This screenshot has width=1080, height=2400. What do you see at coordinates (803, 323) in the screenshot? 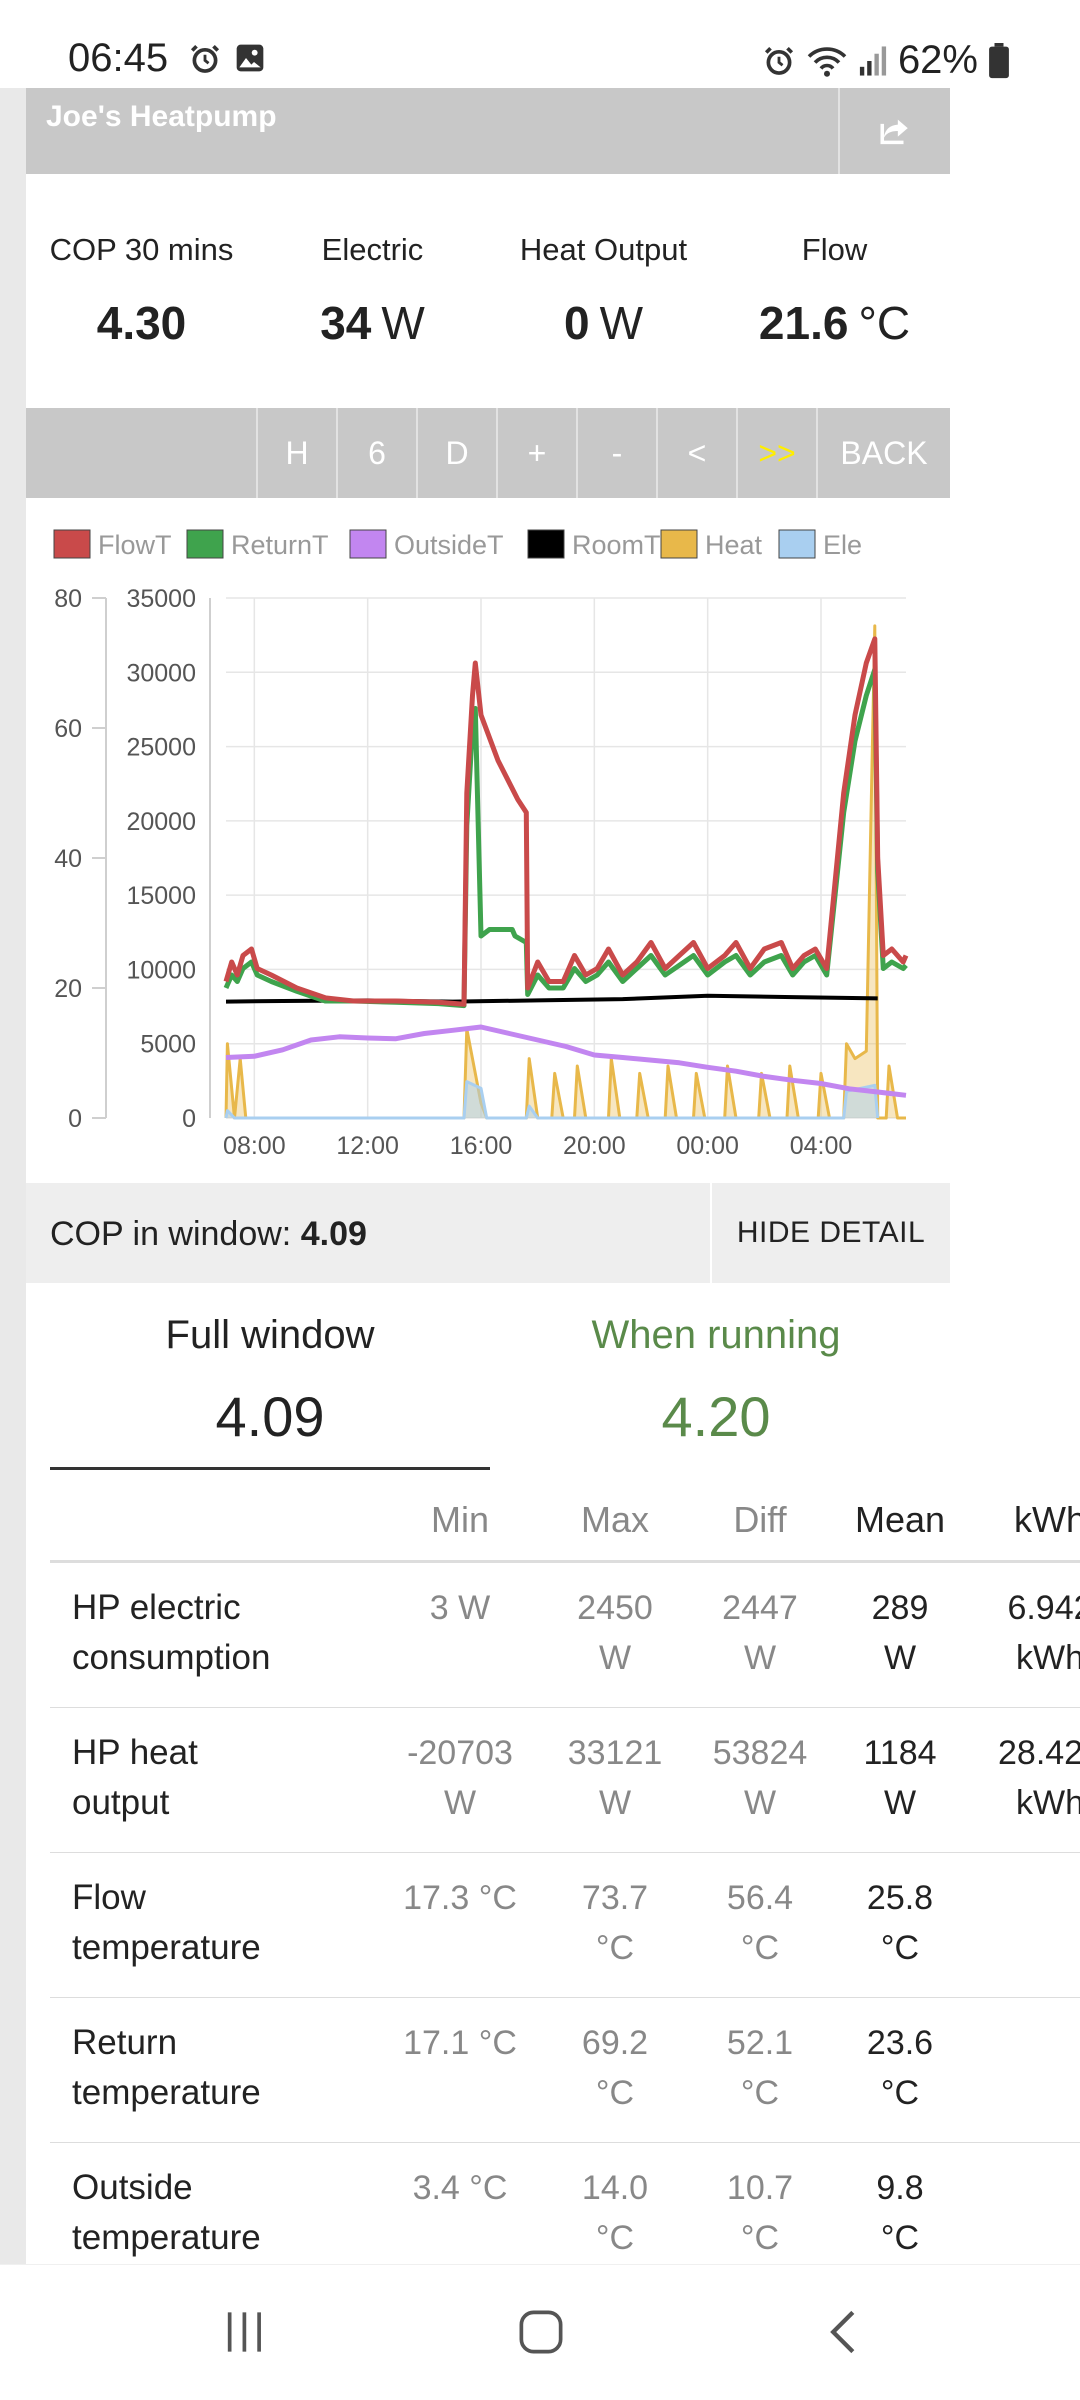
I see `stat-value: 21.6` at bounding box center [803, 323].